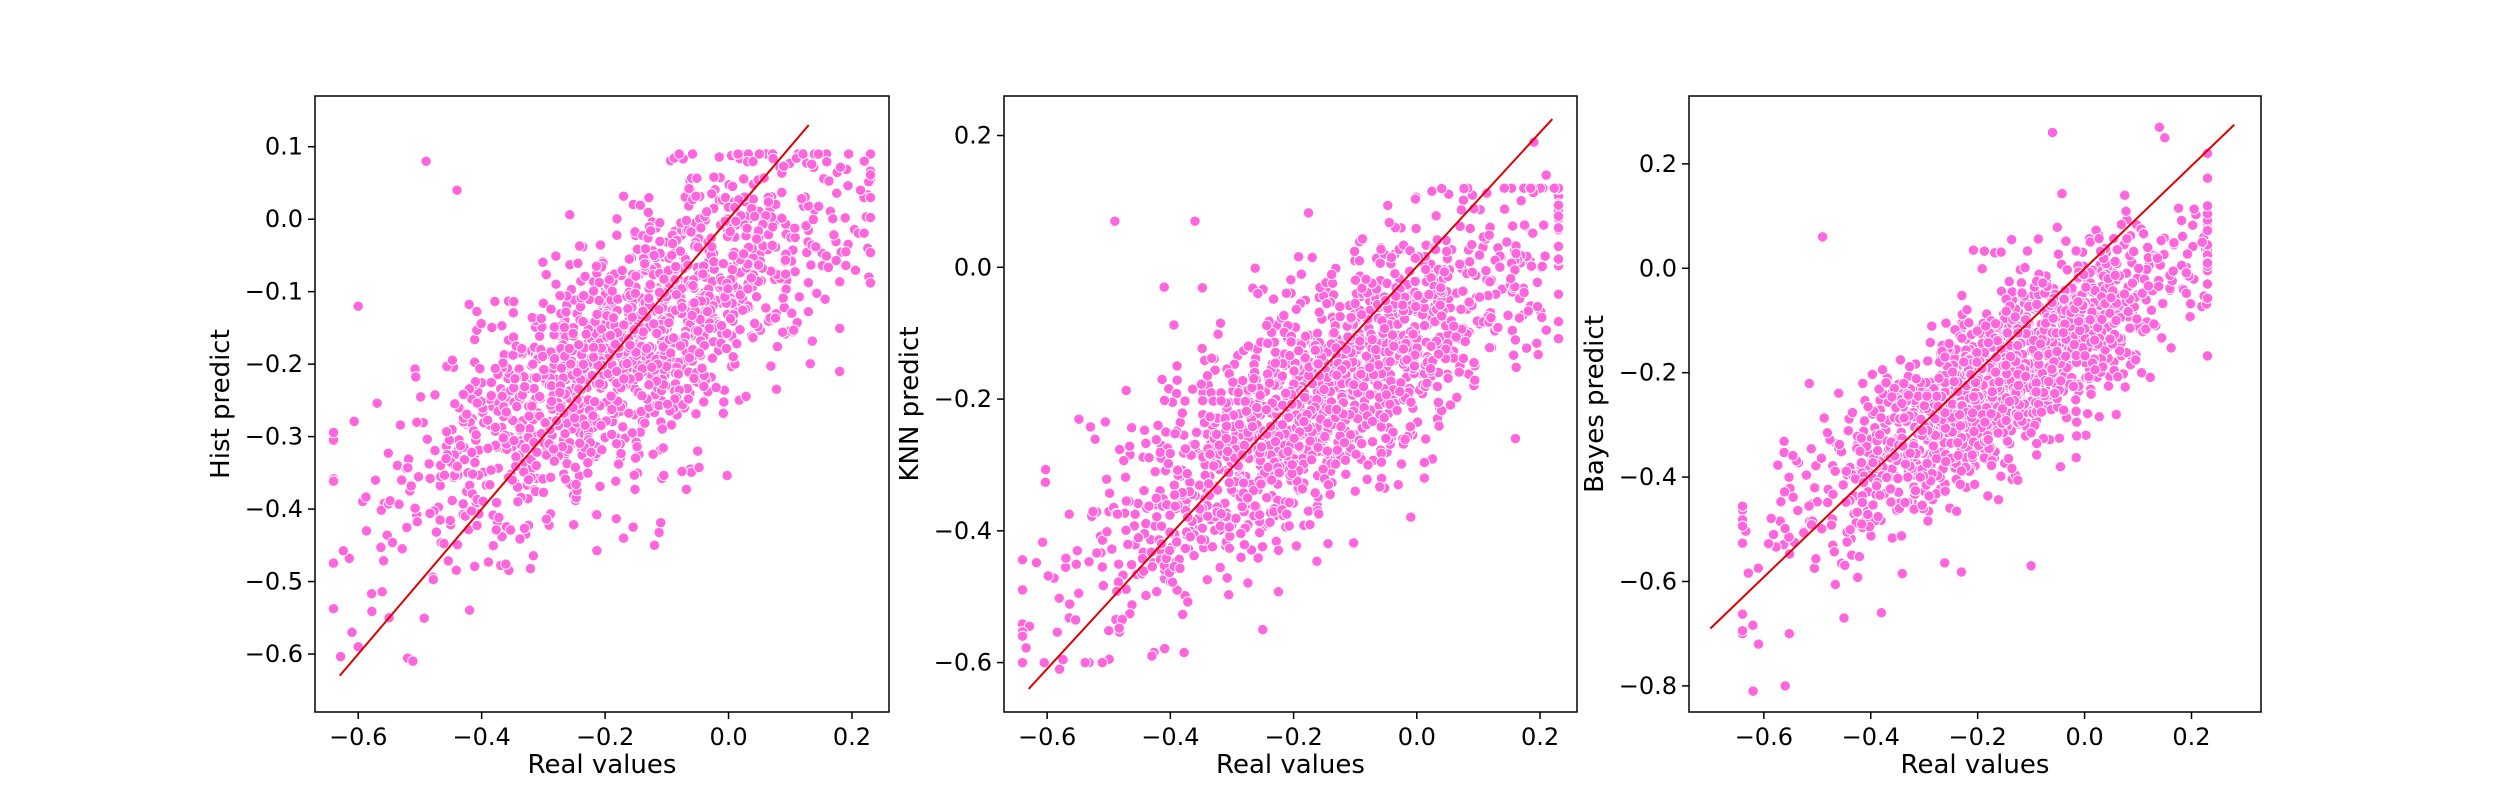 The image size is (2500, 800). Describe the element at coordinates (2085, 737) in the screenshot. I see `x-tick-label: 0.0` at that location.